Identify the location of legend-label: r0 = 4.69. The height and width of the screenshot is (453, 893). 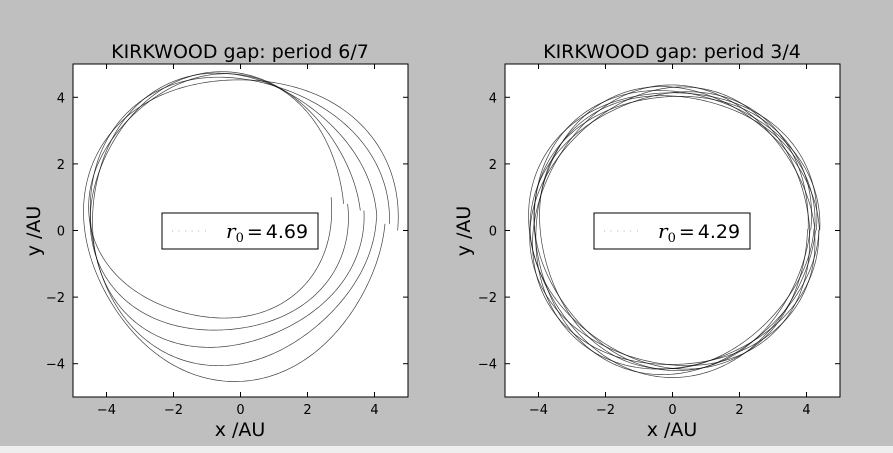
(267, 232).